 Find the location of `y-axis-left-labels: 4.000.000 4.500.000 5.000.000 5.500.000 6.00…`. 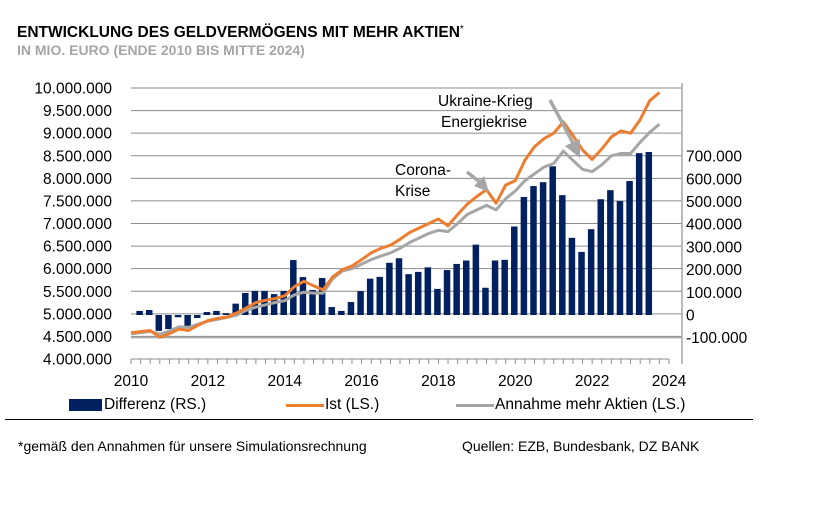

y-axis-left-labels: 4.000.000 4.500.000 5.000.000 5.500.000 6.00… is located at coordinates (73, 225).